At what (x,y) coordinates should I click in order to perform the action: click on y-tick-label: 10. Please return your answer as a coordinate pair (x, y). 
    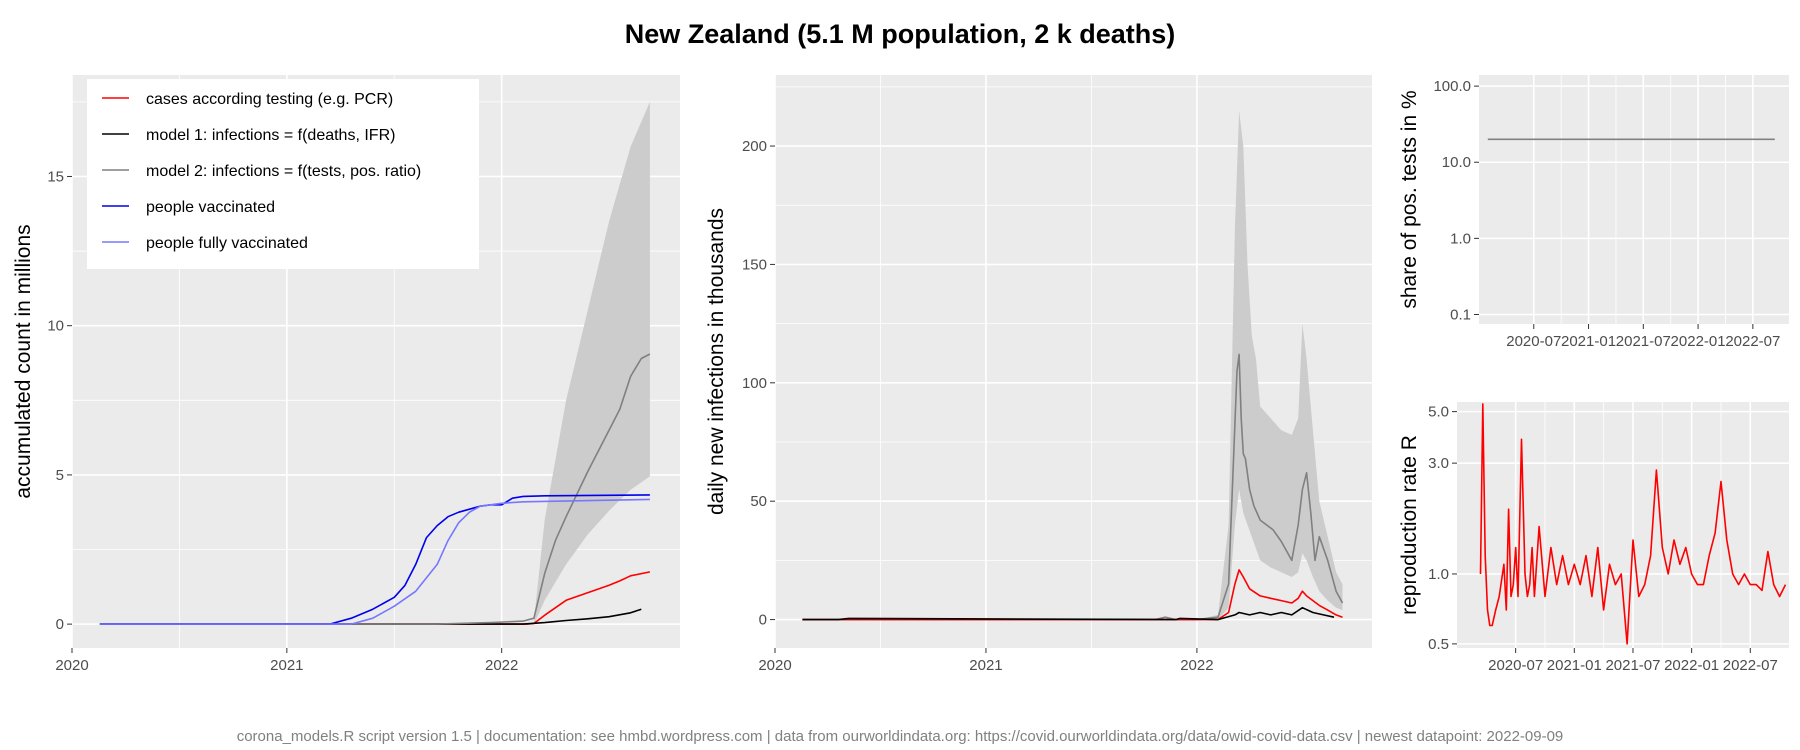
    Looking at the image, I should click on (55, 326).